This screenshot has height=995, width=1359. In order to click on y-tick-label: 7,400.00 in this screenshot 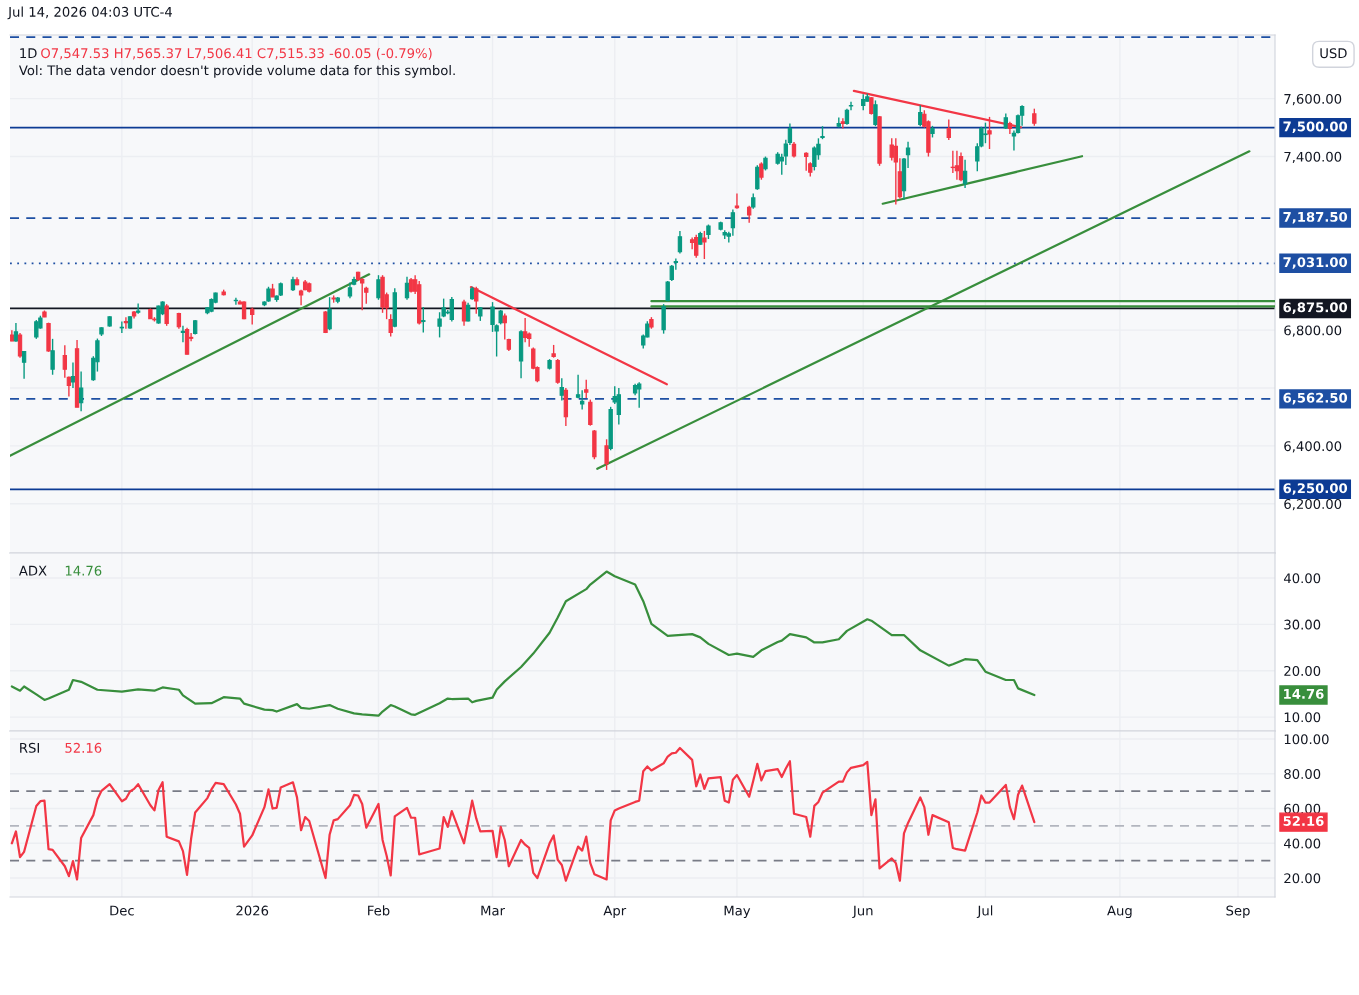, I will do `click(1313, 157)`.